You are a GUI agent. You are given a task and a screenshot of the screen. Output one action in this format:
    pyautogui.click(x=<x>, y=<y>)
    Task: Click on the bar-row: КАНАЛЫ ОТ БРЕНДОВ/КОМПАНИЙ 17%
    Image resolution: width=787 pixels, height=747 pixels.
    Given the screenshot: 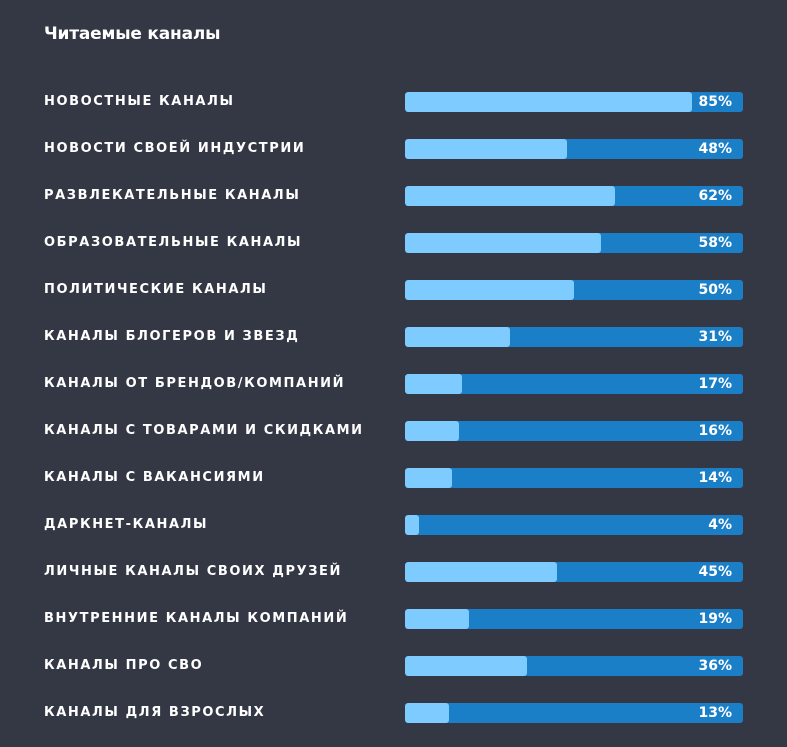 What is the action you would take?
    pyautogui.click(x=393, y=384)
    